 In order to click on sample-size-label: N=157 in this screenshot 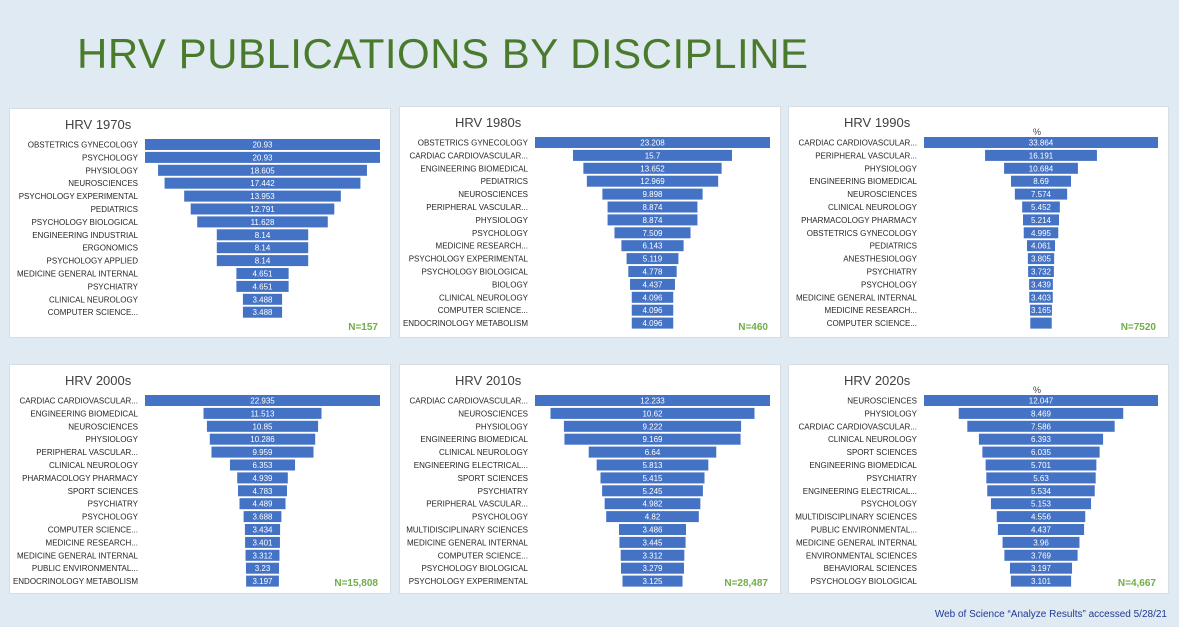, I will do `click(363, 327)`.